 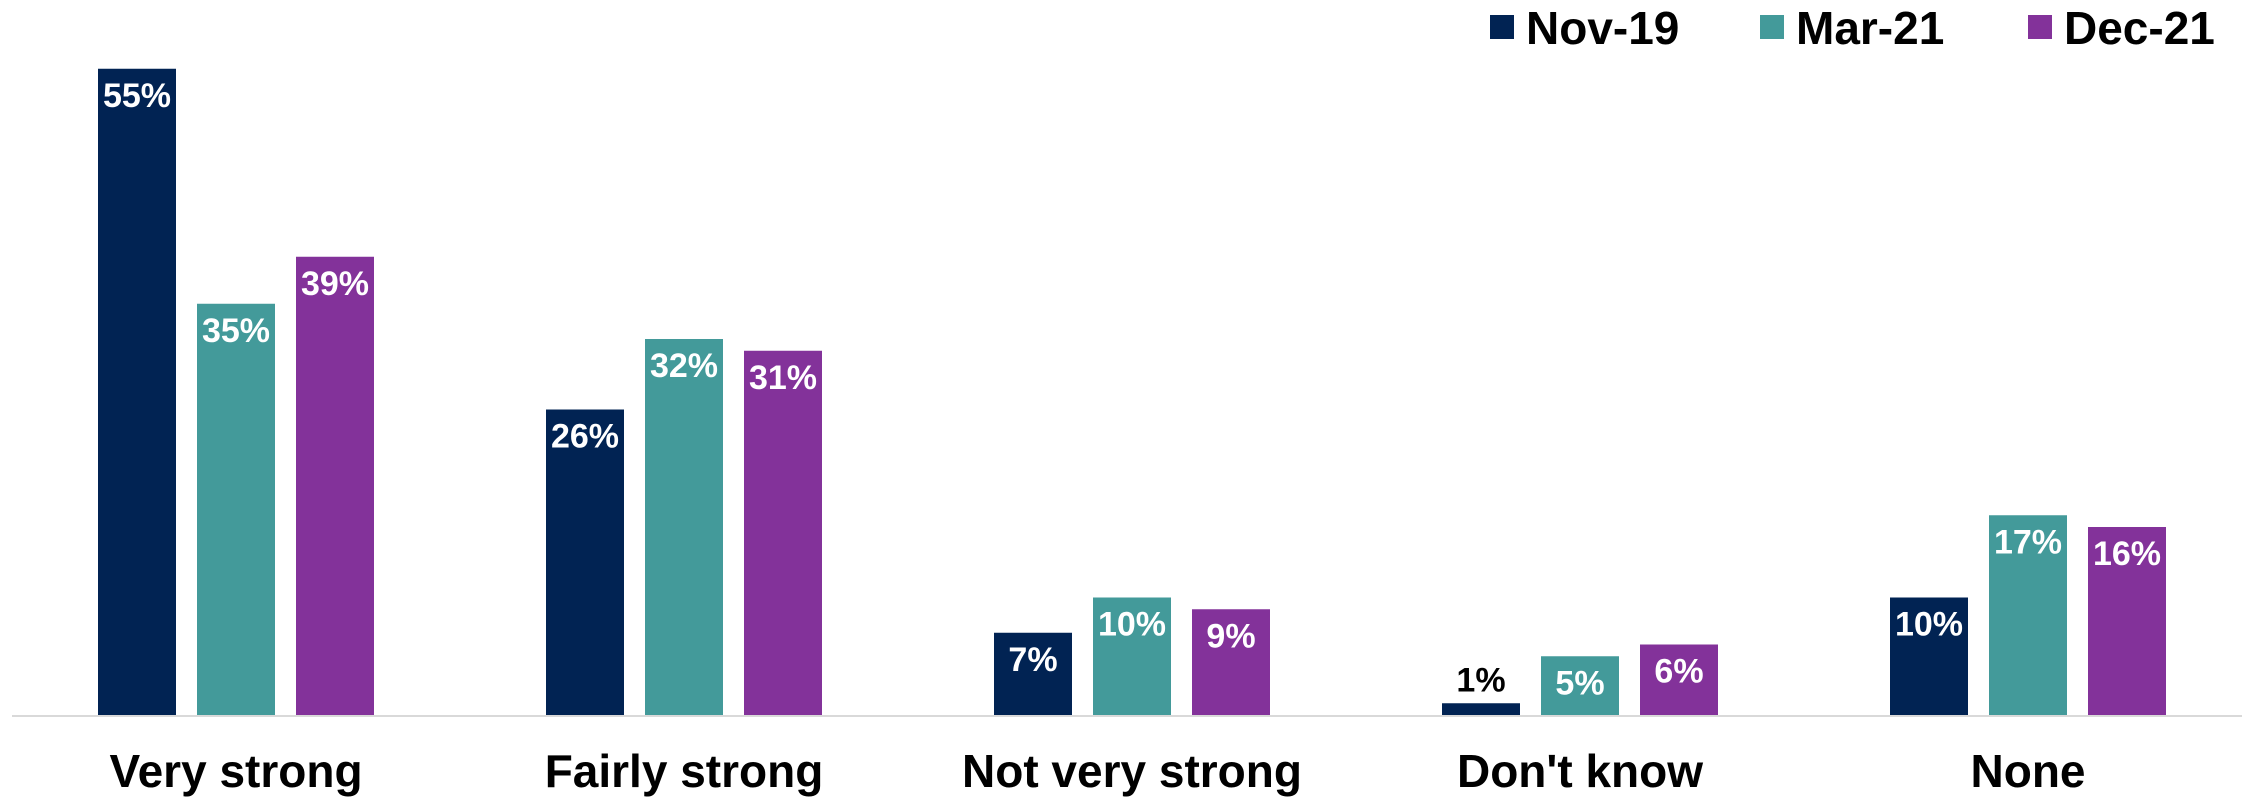 What do you see at coordinates (335, 284) in the screenshot?
I see `data-label: 39%` at bounding box center [335, 284].